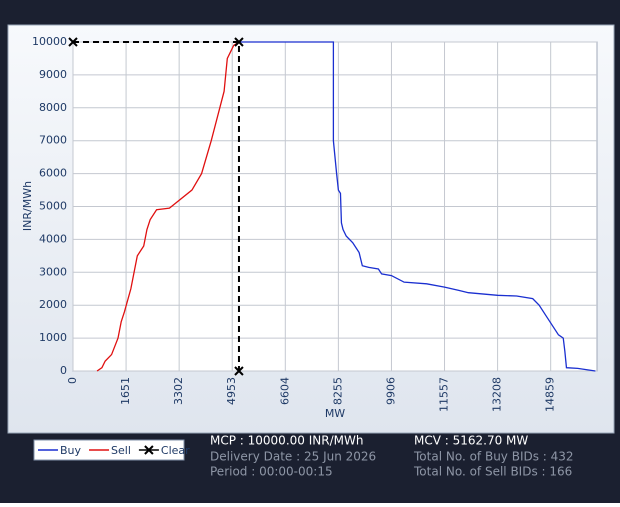 The height and width of the screenshot is (507, 620). What do you see at coordinates (471, 441) in the screenshot?
I see `mcv: MCV : 5162.70 MW` at bounding box center [471, 441].